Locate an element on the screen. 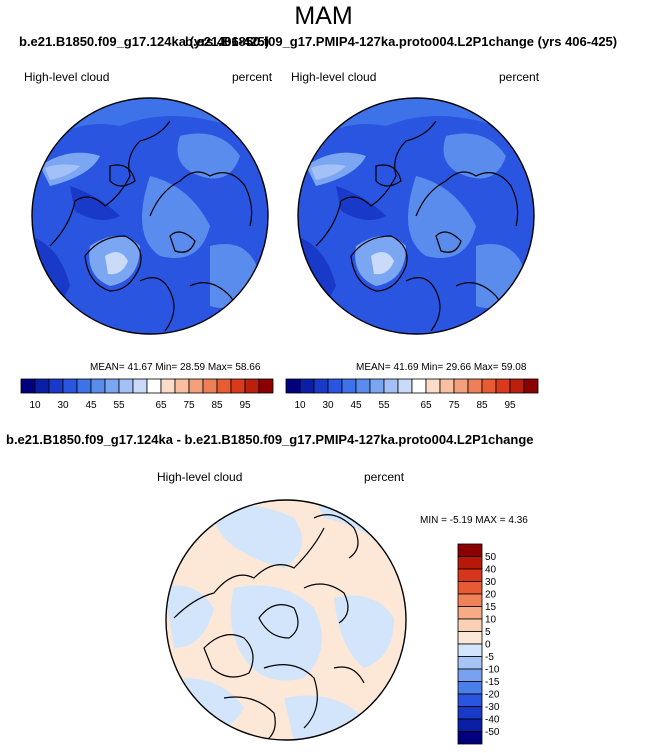 This screenshot has height=753, width=647. panel3-variable-label: High-level cloud is located at coordinates (200, 477).